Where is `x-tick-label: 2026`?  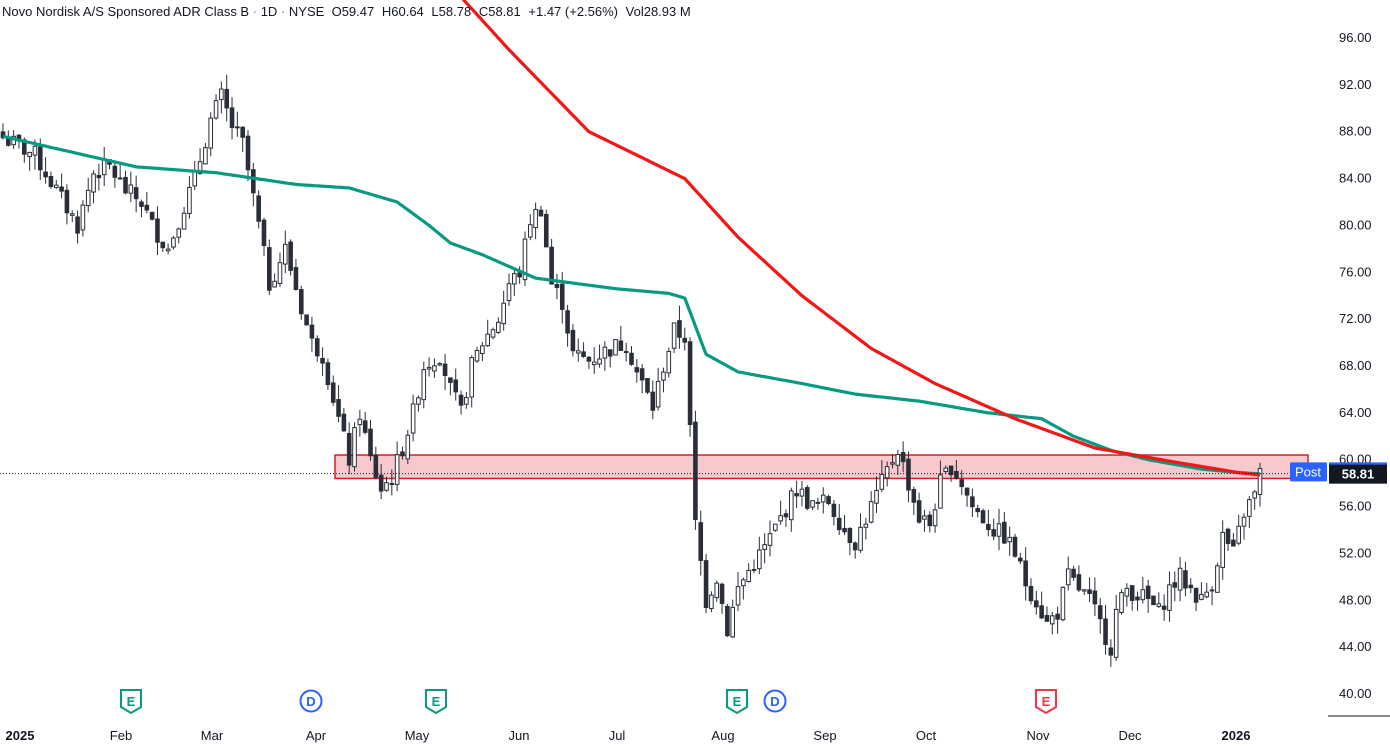
x-tick-label: 2026 is located at coordinates (1236, 735).